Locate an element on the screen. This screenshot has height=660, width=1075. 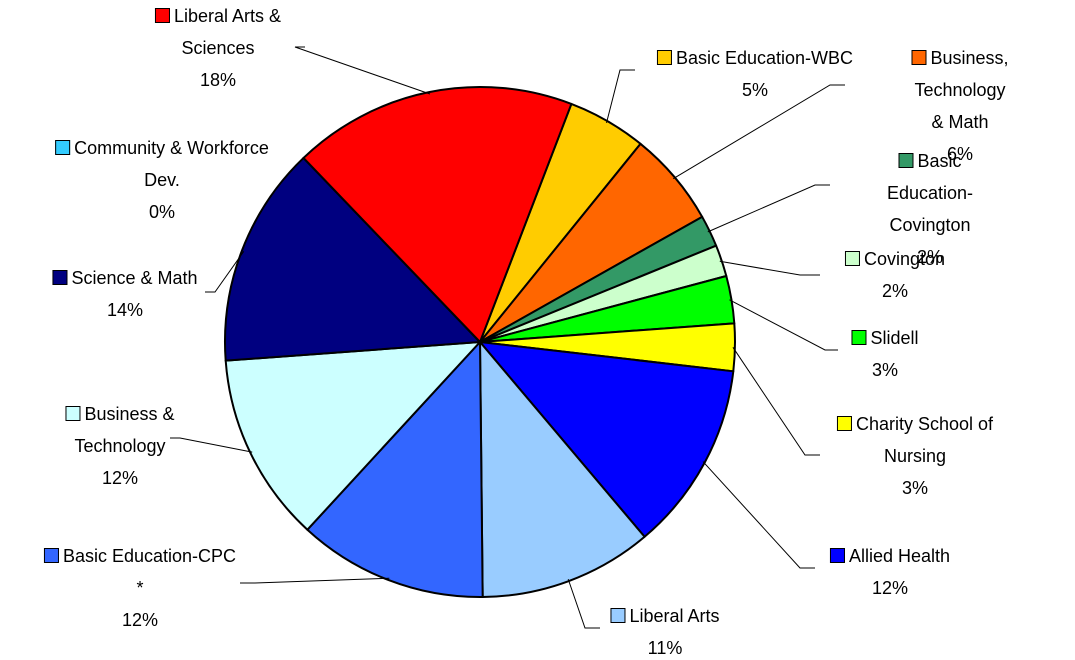
slice-label: Basic Education-CPC * 12% is located at coordinates (140, 588).